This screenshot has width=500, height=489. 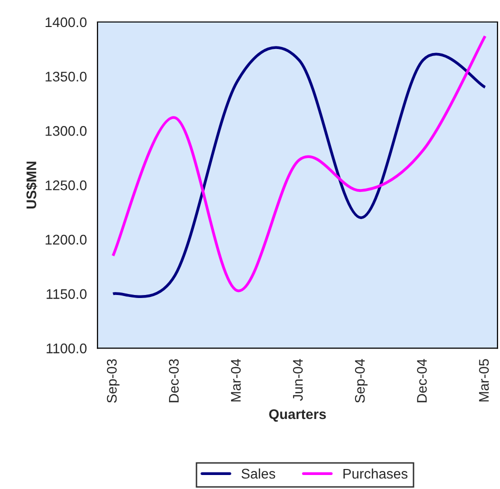 I want to click on y-tick-label: 1100.0, so click(x=66, y=349).